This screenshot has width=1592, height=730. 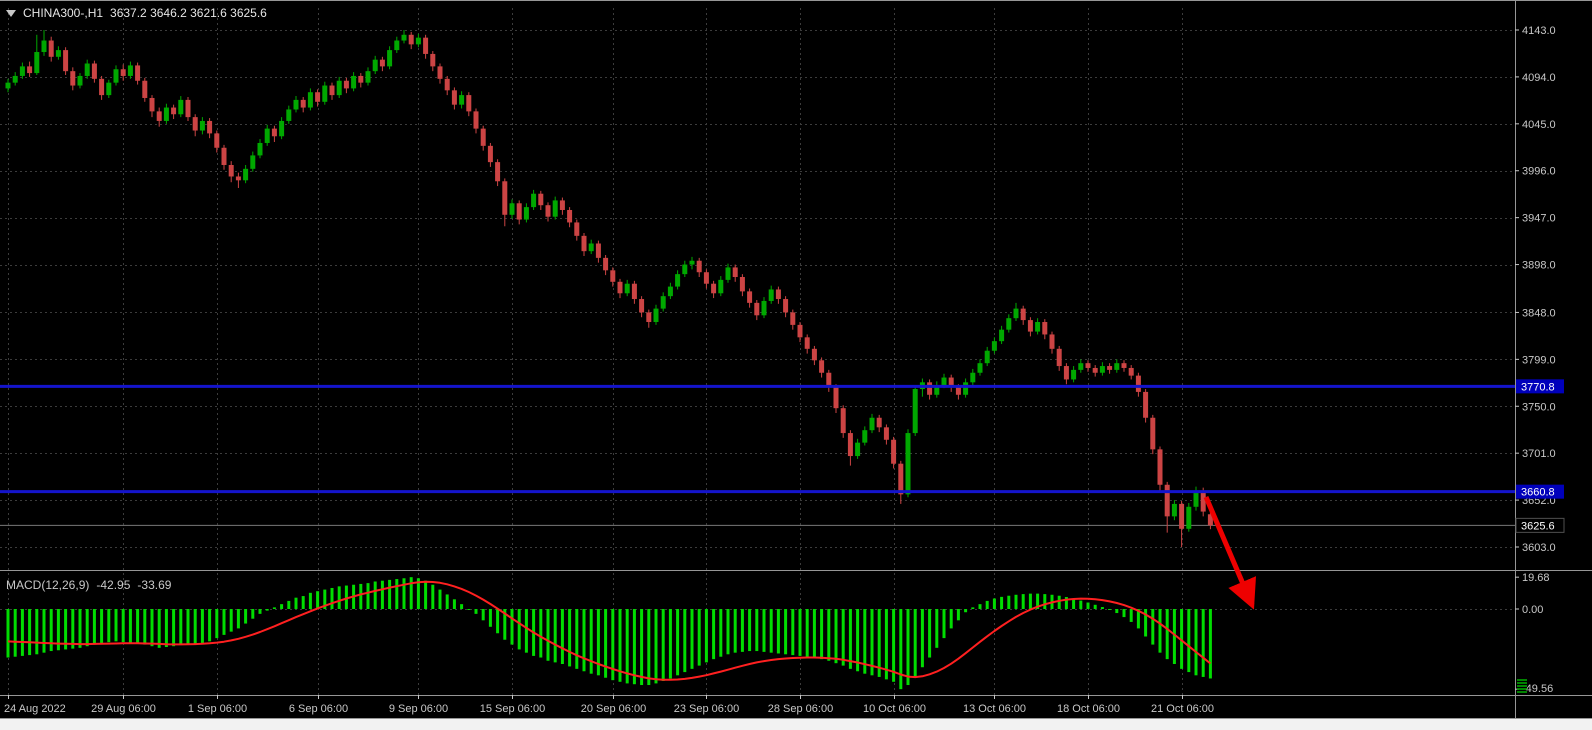 I want to click on price-axis-label: 4094.0, so click(x=1539, y=78).